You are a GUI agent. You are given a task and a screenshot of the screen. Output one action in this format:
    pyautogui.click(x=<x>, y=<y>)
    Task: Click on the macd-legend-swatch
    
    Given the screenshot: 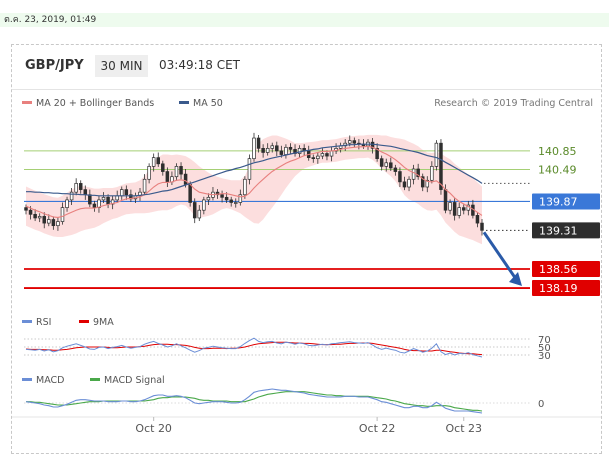 What is the action you would take?
    pyautogui.click(x=27, y=379)
    